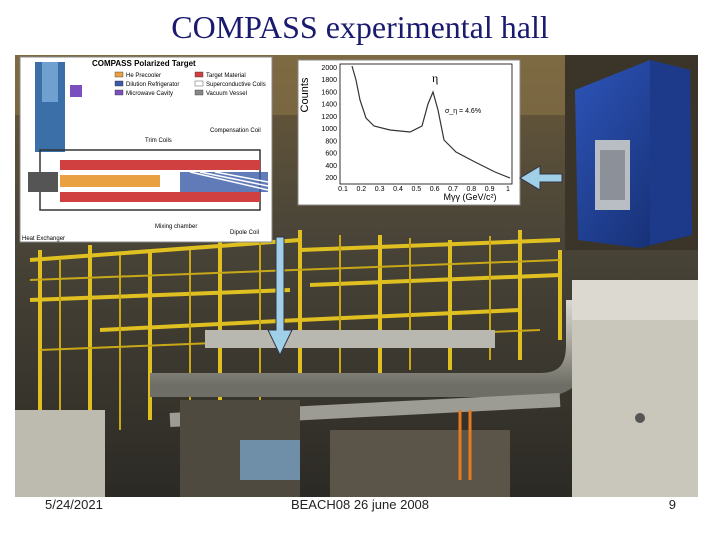  I want to click on histogram-x-tick: 0.5, so click(416, 189).